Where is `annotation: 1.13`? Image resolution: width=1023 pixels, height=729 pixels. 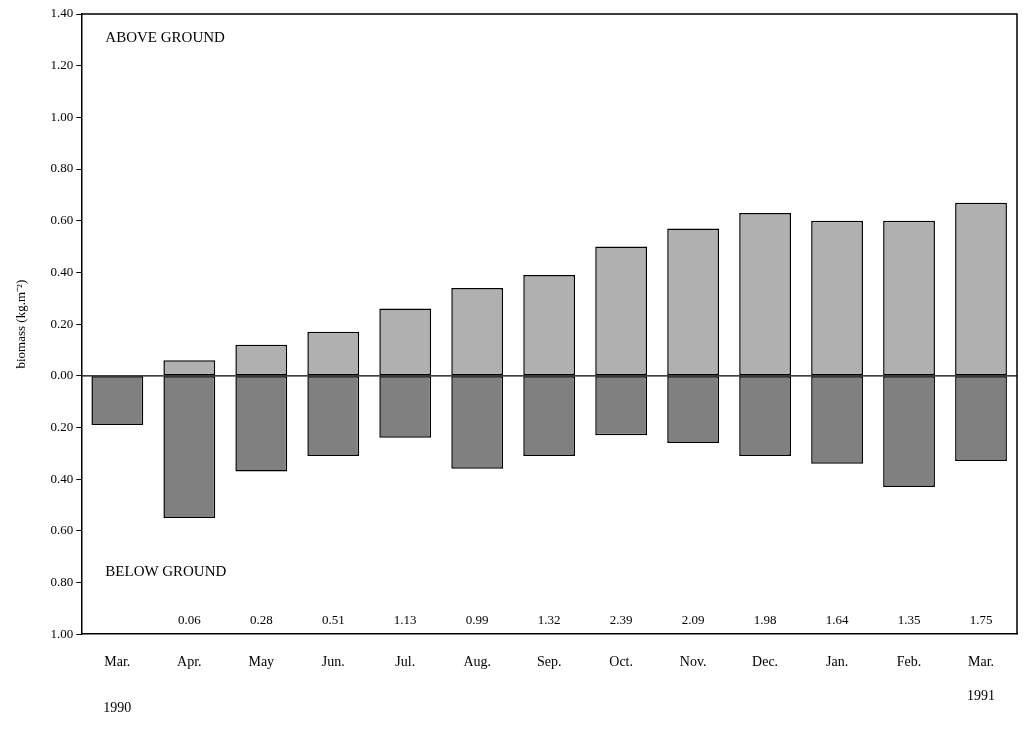 annotation: 1.13 is located at coordinates (405, 619).